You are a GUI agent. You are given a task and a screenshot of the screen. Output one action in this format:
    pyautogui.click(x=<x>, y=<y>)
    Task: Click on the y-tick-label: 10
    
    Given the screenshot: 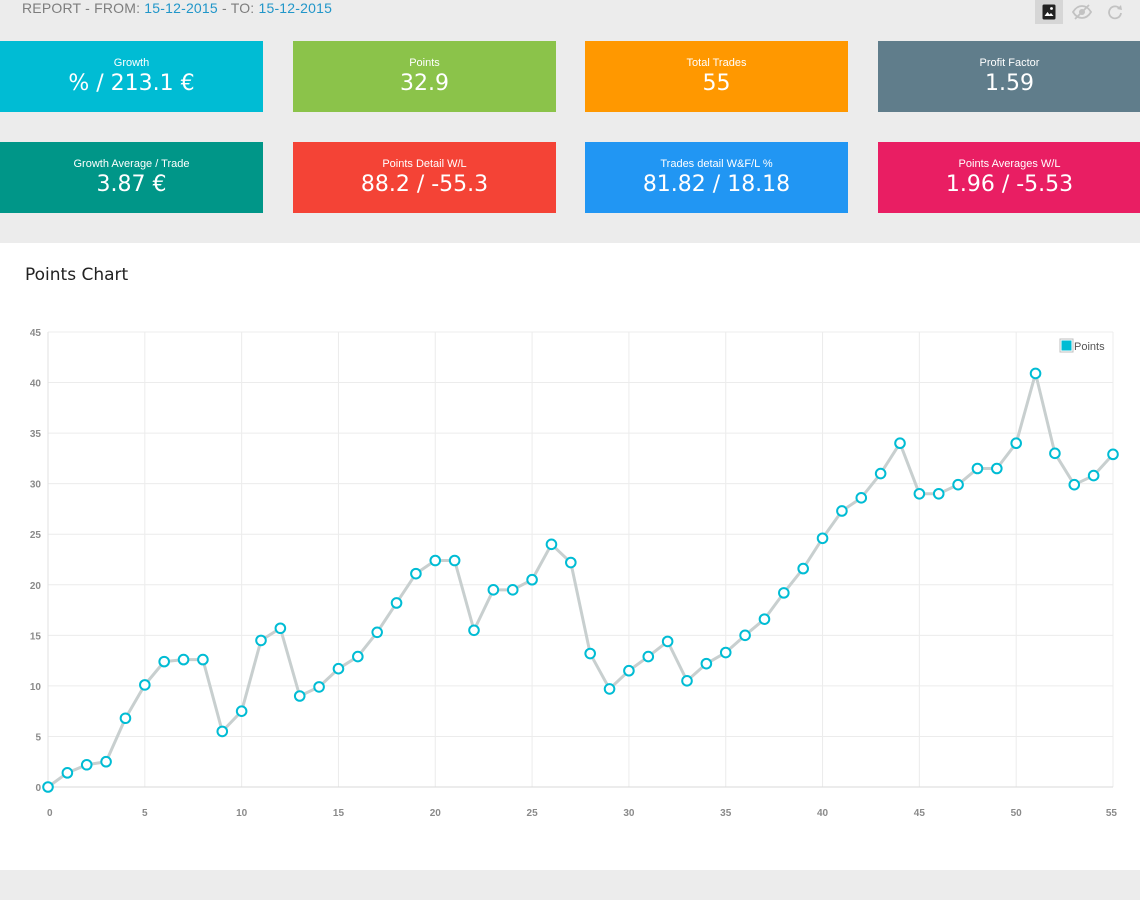 What is the action you would take?
    pyautogui.click(x=36, y=687)
    